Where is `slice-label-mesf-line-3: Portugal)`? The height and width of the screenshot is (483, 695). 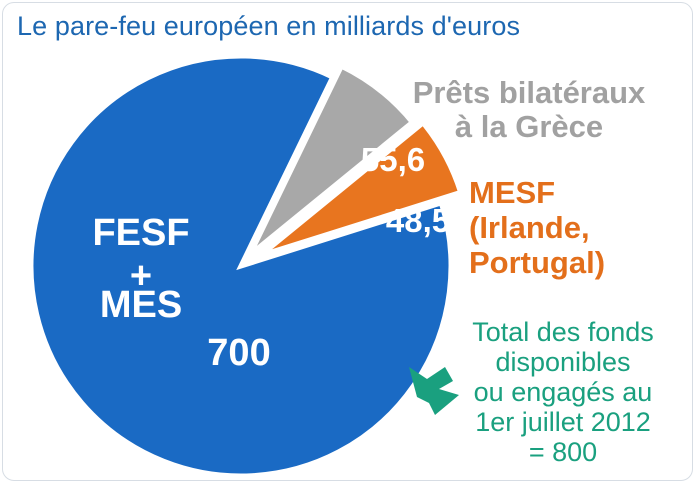 slice-label-mesf-line-3: Portugal) is located at coordinates (537, 262).